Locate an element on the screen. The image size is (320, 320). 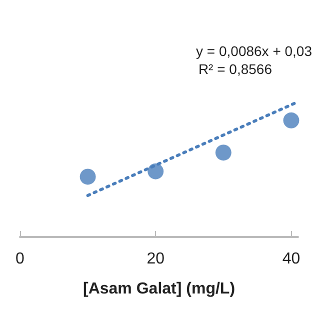
x-tick-label: 0 is located at coordinates (20, 259).